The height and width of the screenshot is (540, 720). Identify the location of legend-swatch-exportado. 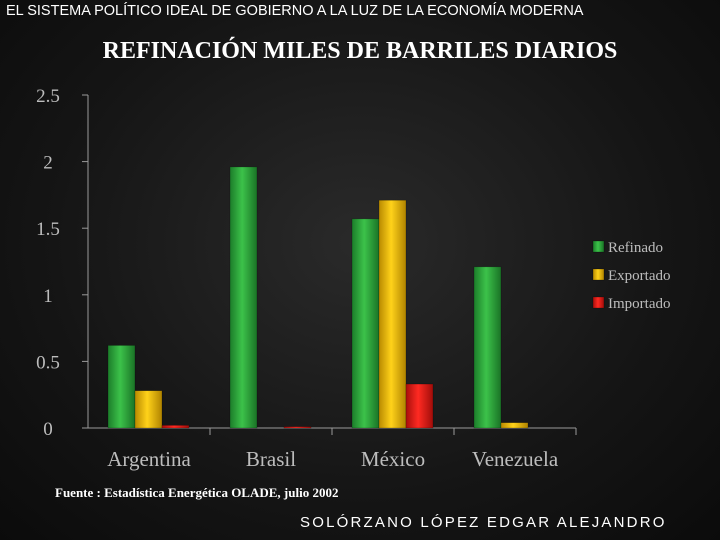
(598, 274).